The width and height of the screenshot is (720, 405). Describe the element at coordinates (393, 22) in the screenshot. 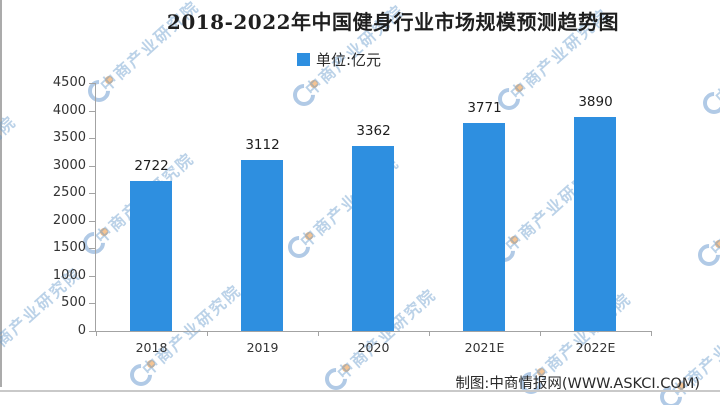

I see `chart-title: 2018-2022年中国健身行业市场规模预测趋势图` at that location.